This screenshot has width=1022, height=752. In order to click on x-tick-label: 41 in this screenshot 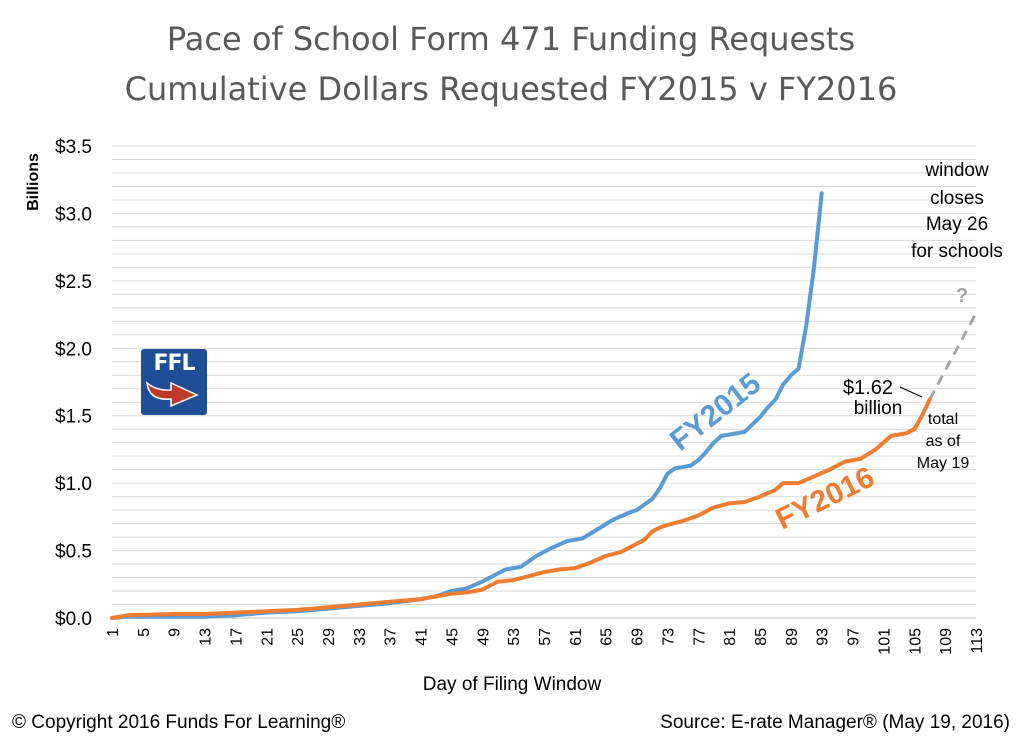, I will do `click(422, 637)`.